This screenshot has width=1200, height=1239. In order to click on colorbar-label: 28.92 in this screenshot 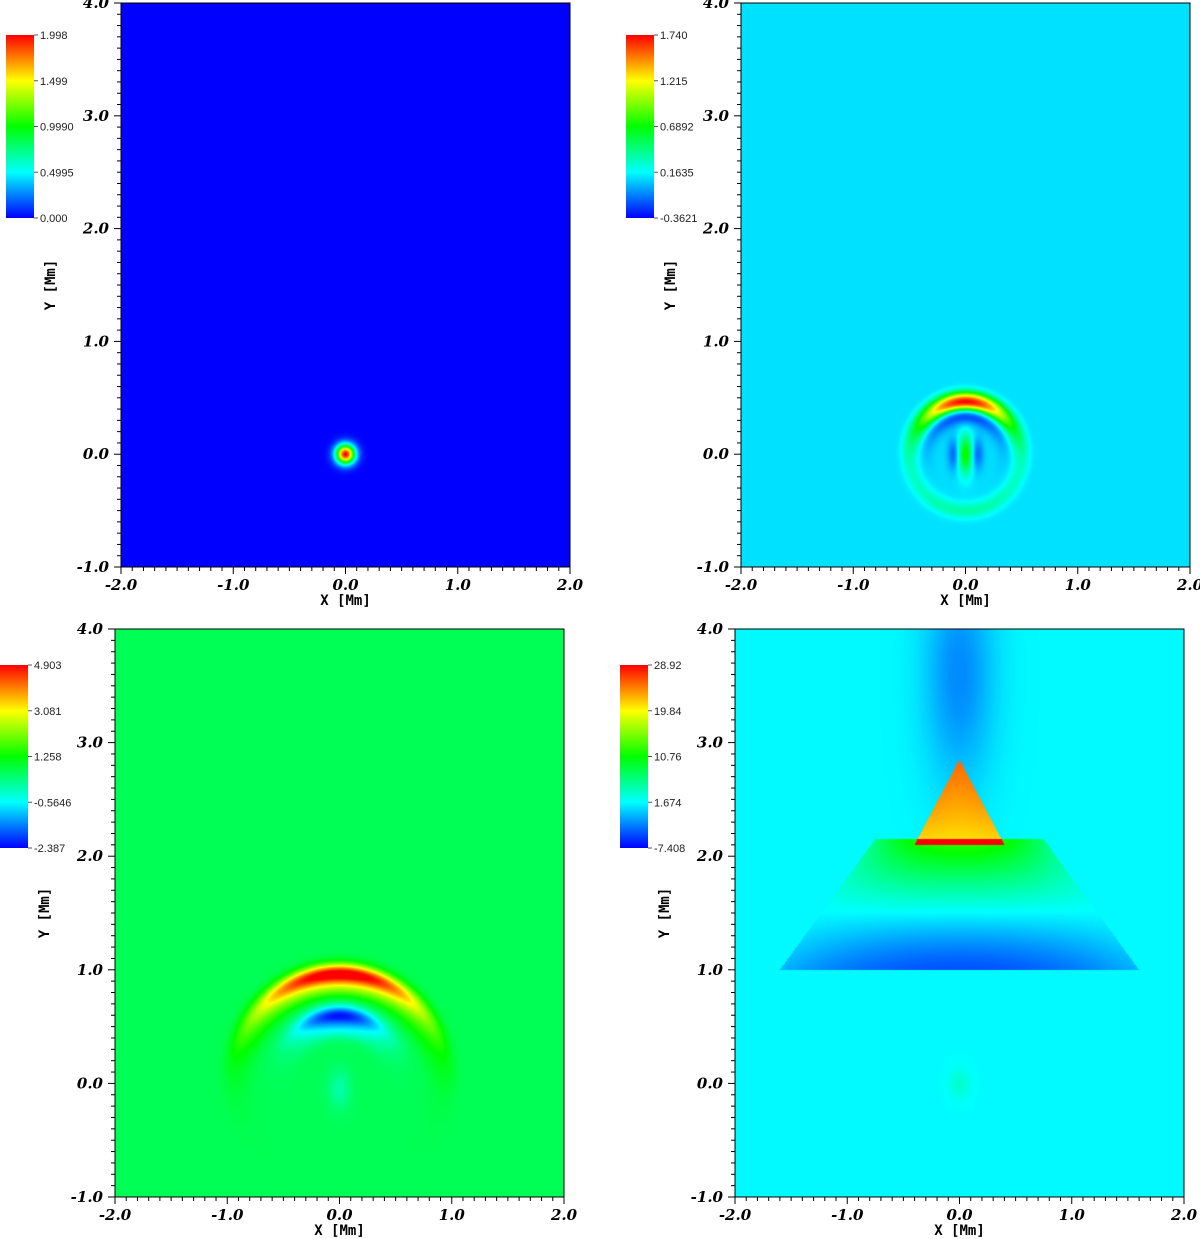, I will do `click(668, 666)`.